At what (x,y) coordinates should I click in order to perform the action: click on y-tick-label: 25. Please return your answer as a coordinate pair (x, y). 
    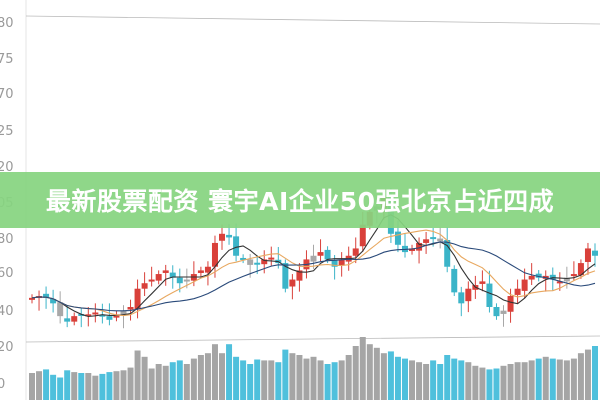
    Looking at the image, I should click on (7, 131).